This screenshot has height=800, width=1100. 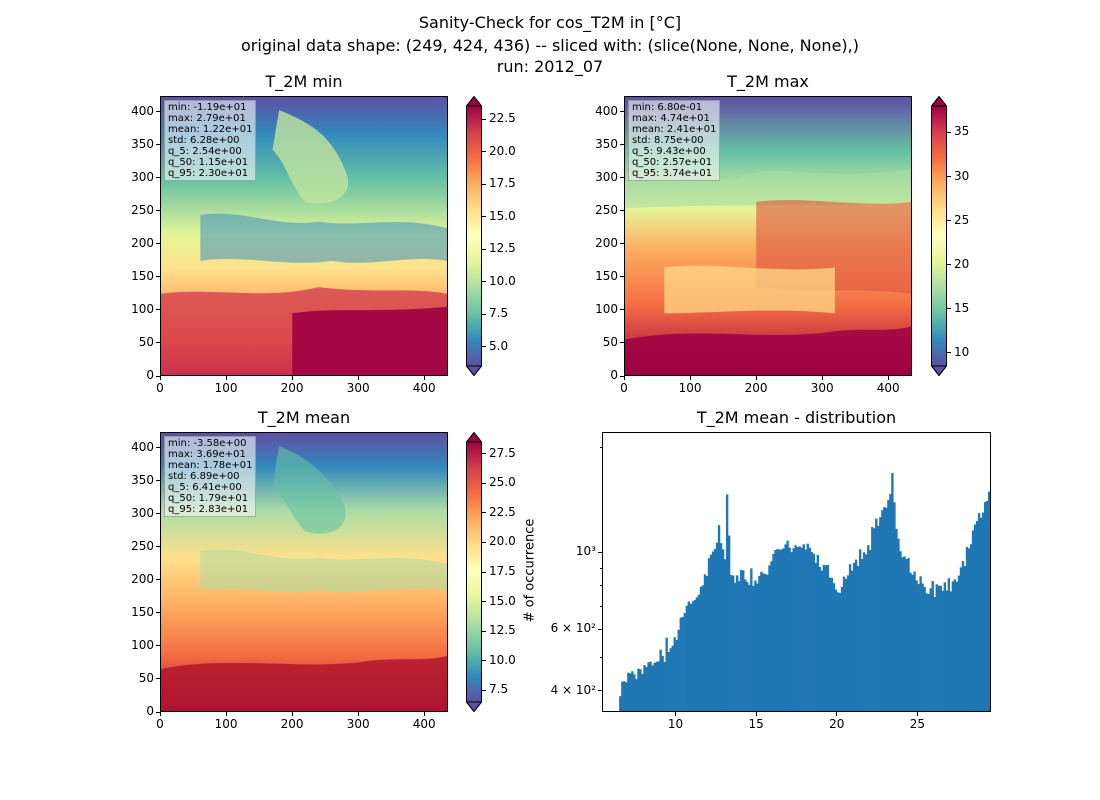 I want to click on stat-line: q_5: 2.54e+00, so click(x=205, y=151).